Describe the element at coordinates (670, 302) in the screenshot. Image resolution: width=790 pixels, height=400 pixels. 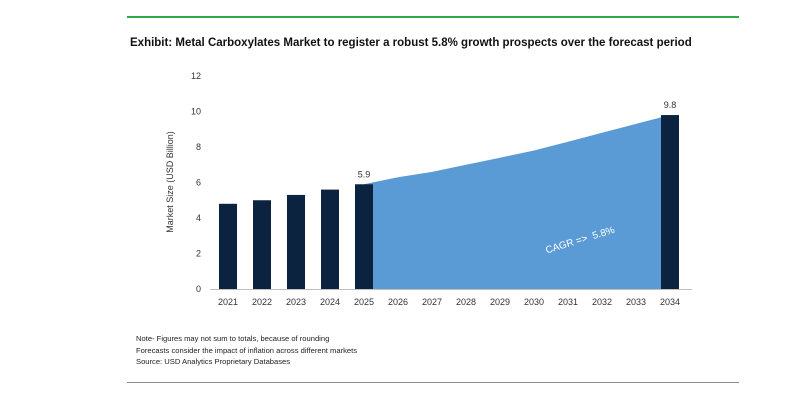
I see `x-tick-label: 2034` at that location.